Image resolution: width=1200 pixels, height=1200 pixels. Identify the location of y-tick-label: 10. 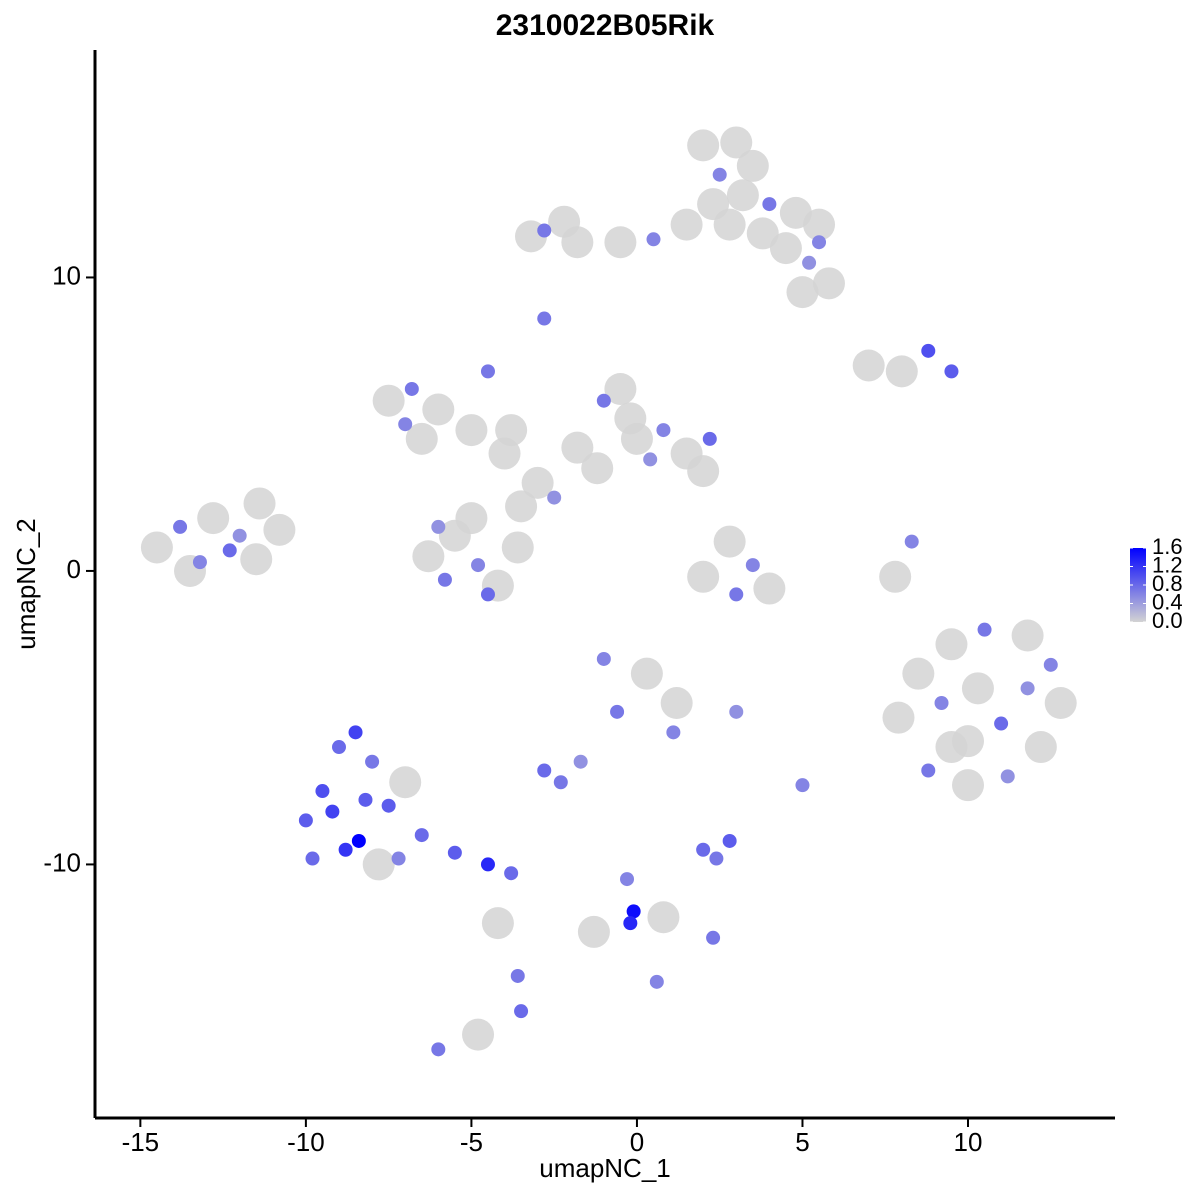
(66, 275).